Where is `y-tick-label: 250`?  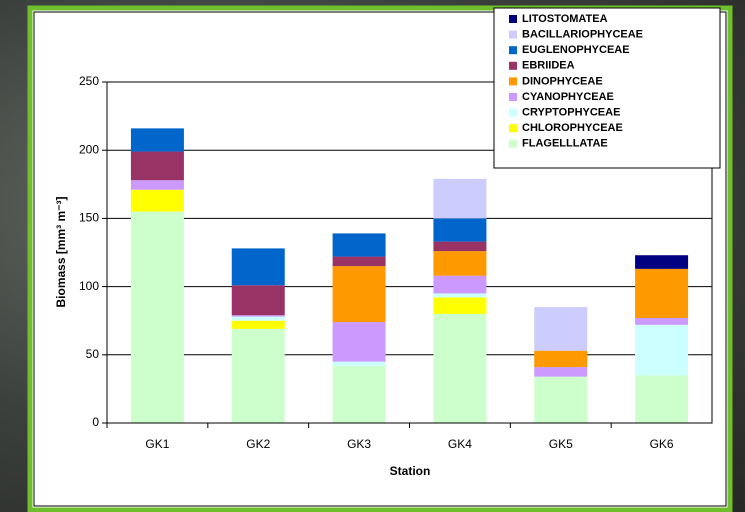 y-tick-label: 250 is located at coordinates (89, 81).